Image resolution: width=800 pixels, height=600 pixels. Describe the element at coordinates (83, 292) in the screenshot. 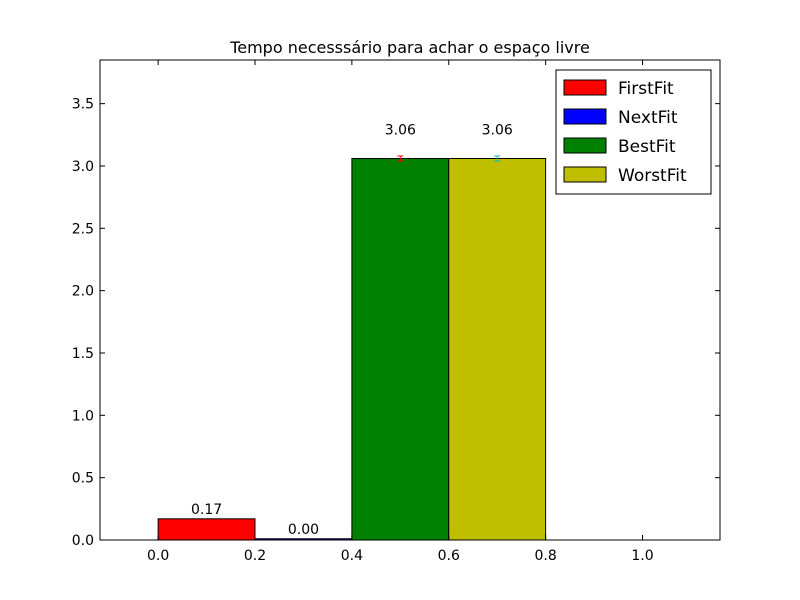

I see `y-tick-label: 2.0` at that location.